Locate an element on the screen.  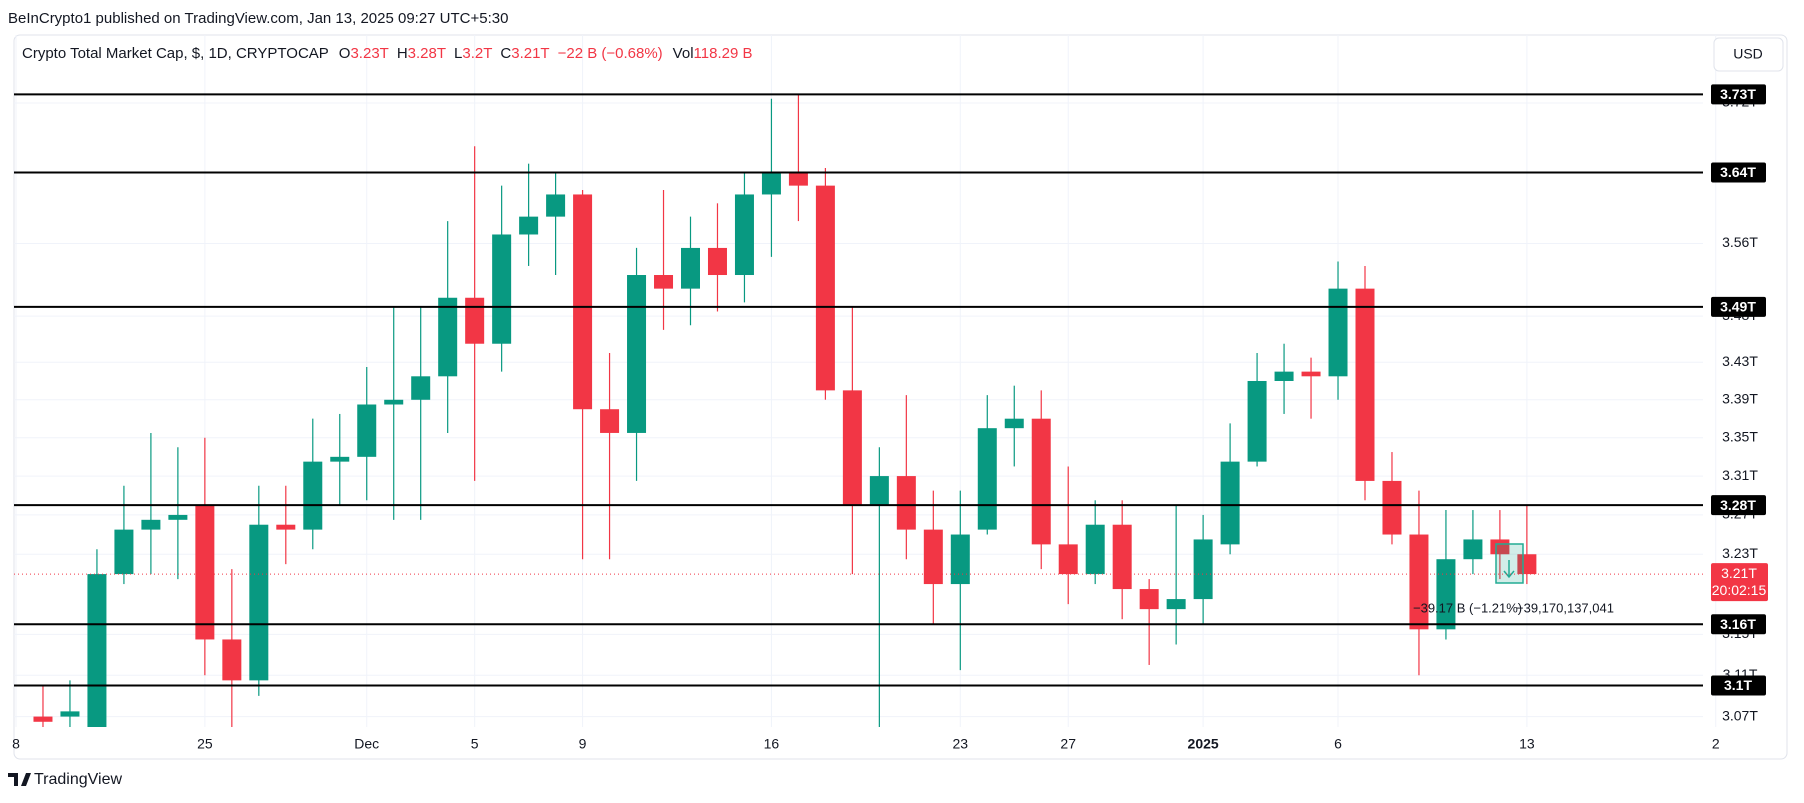
legend-low: 3.2T is located at coordinates (477, 53).